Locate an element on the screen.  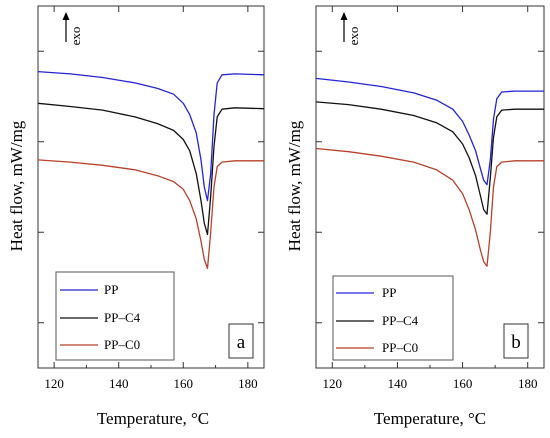
panel-b-exo-arrow-head is located at coordinates (344, 16).